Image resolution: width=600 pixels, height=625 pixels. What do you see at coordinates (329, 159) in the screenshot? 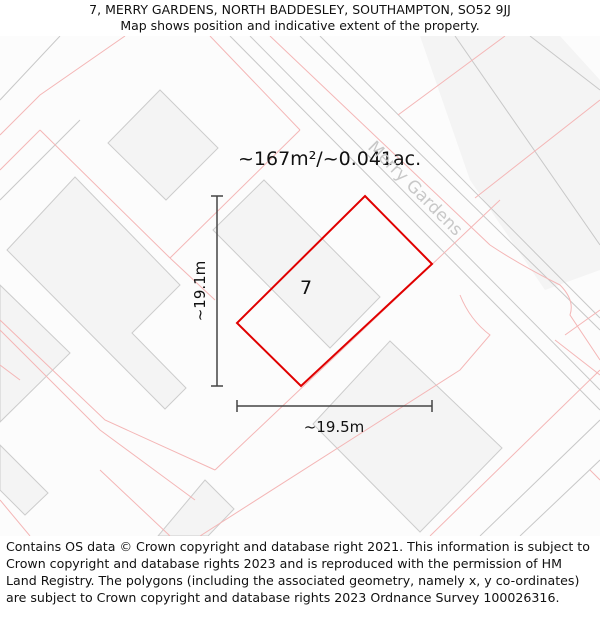
I see `area-label: ~167m²/~0.041ac.` at bounding box center [329, 159].